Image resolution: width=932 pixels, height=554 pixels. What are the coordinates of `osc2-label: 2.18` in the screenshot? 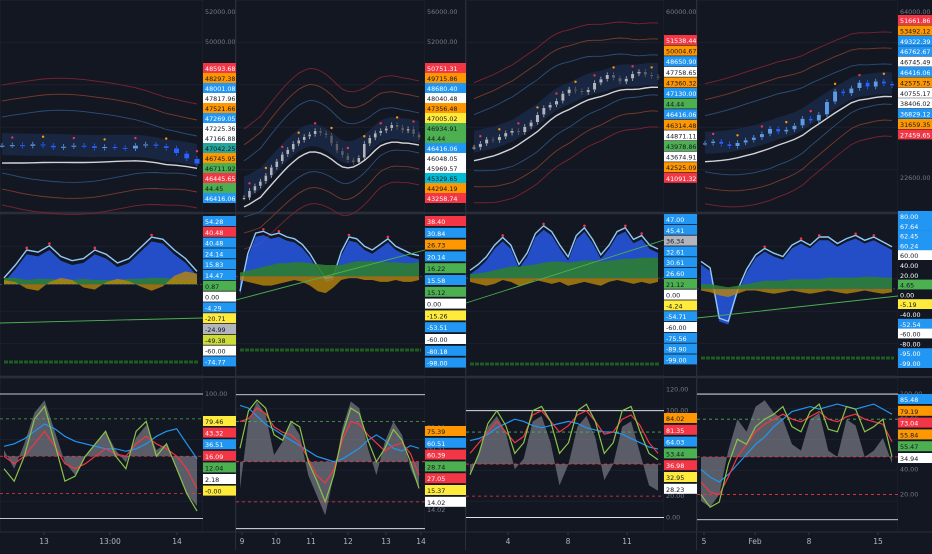 It's located at (212, 480).